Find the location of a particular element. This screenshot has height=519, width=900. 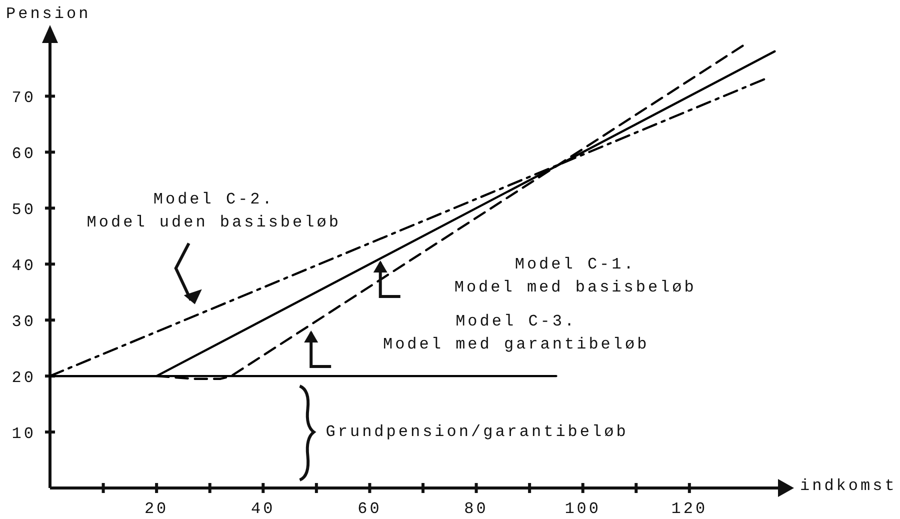

annotation: Grundpension/garantibeløb is located at coordinates (477, 432).